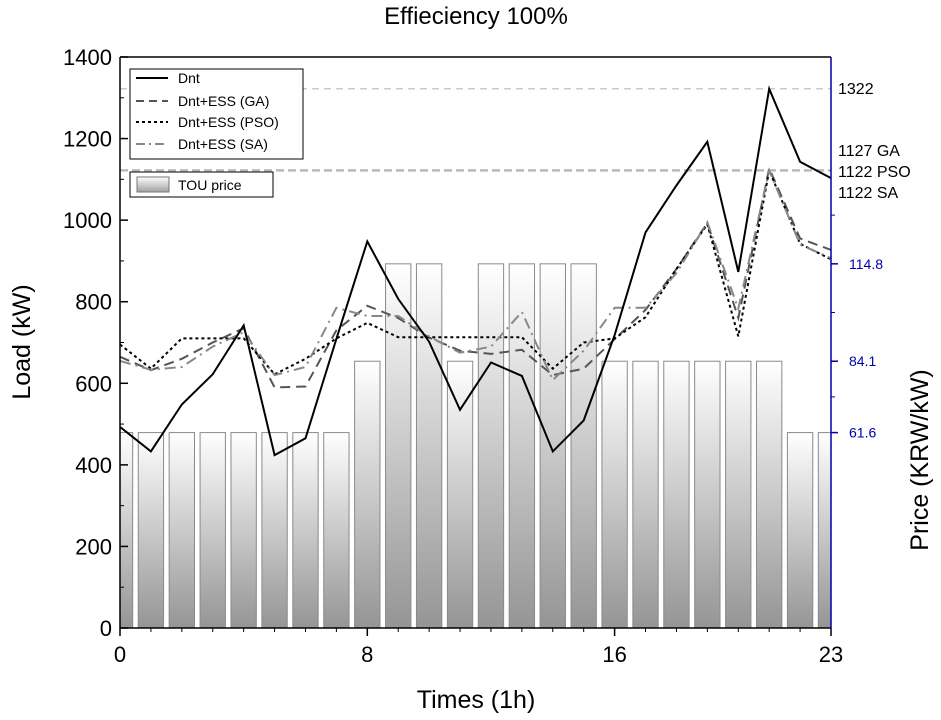 The image size is (941, 720). What do you see at coordinates (874, 141) in the screenshot?
I see `right-annotations: 1322 1127 GA 1122 PSO 1122 SA` at bounding box center [874, 141].